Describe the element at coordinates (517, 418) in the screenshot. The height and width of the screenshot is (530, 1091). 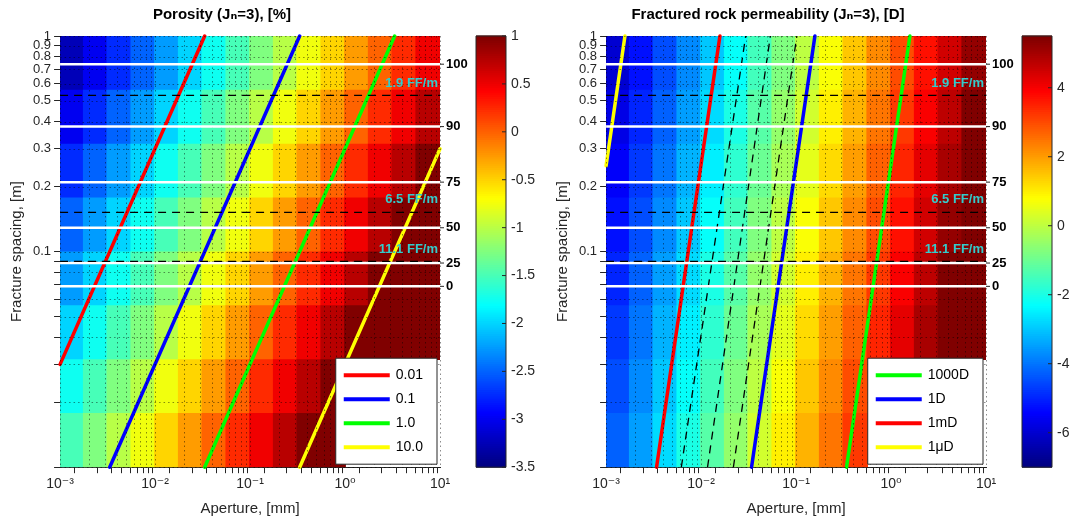
I see `color-bar-label: -3` at that location.